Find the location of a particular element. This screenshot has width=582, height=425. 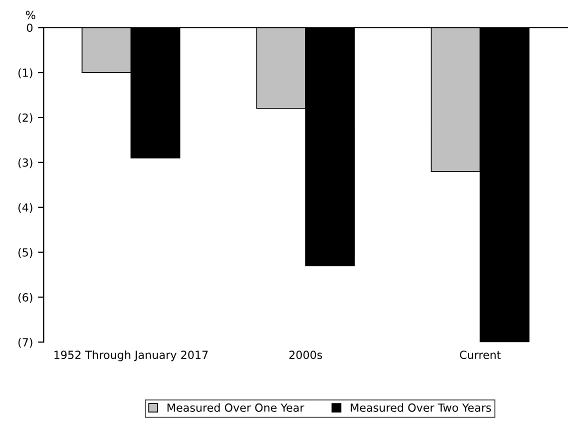

y-tick-label: (6) is located at coordinates (25, 297).